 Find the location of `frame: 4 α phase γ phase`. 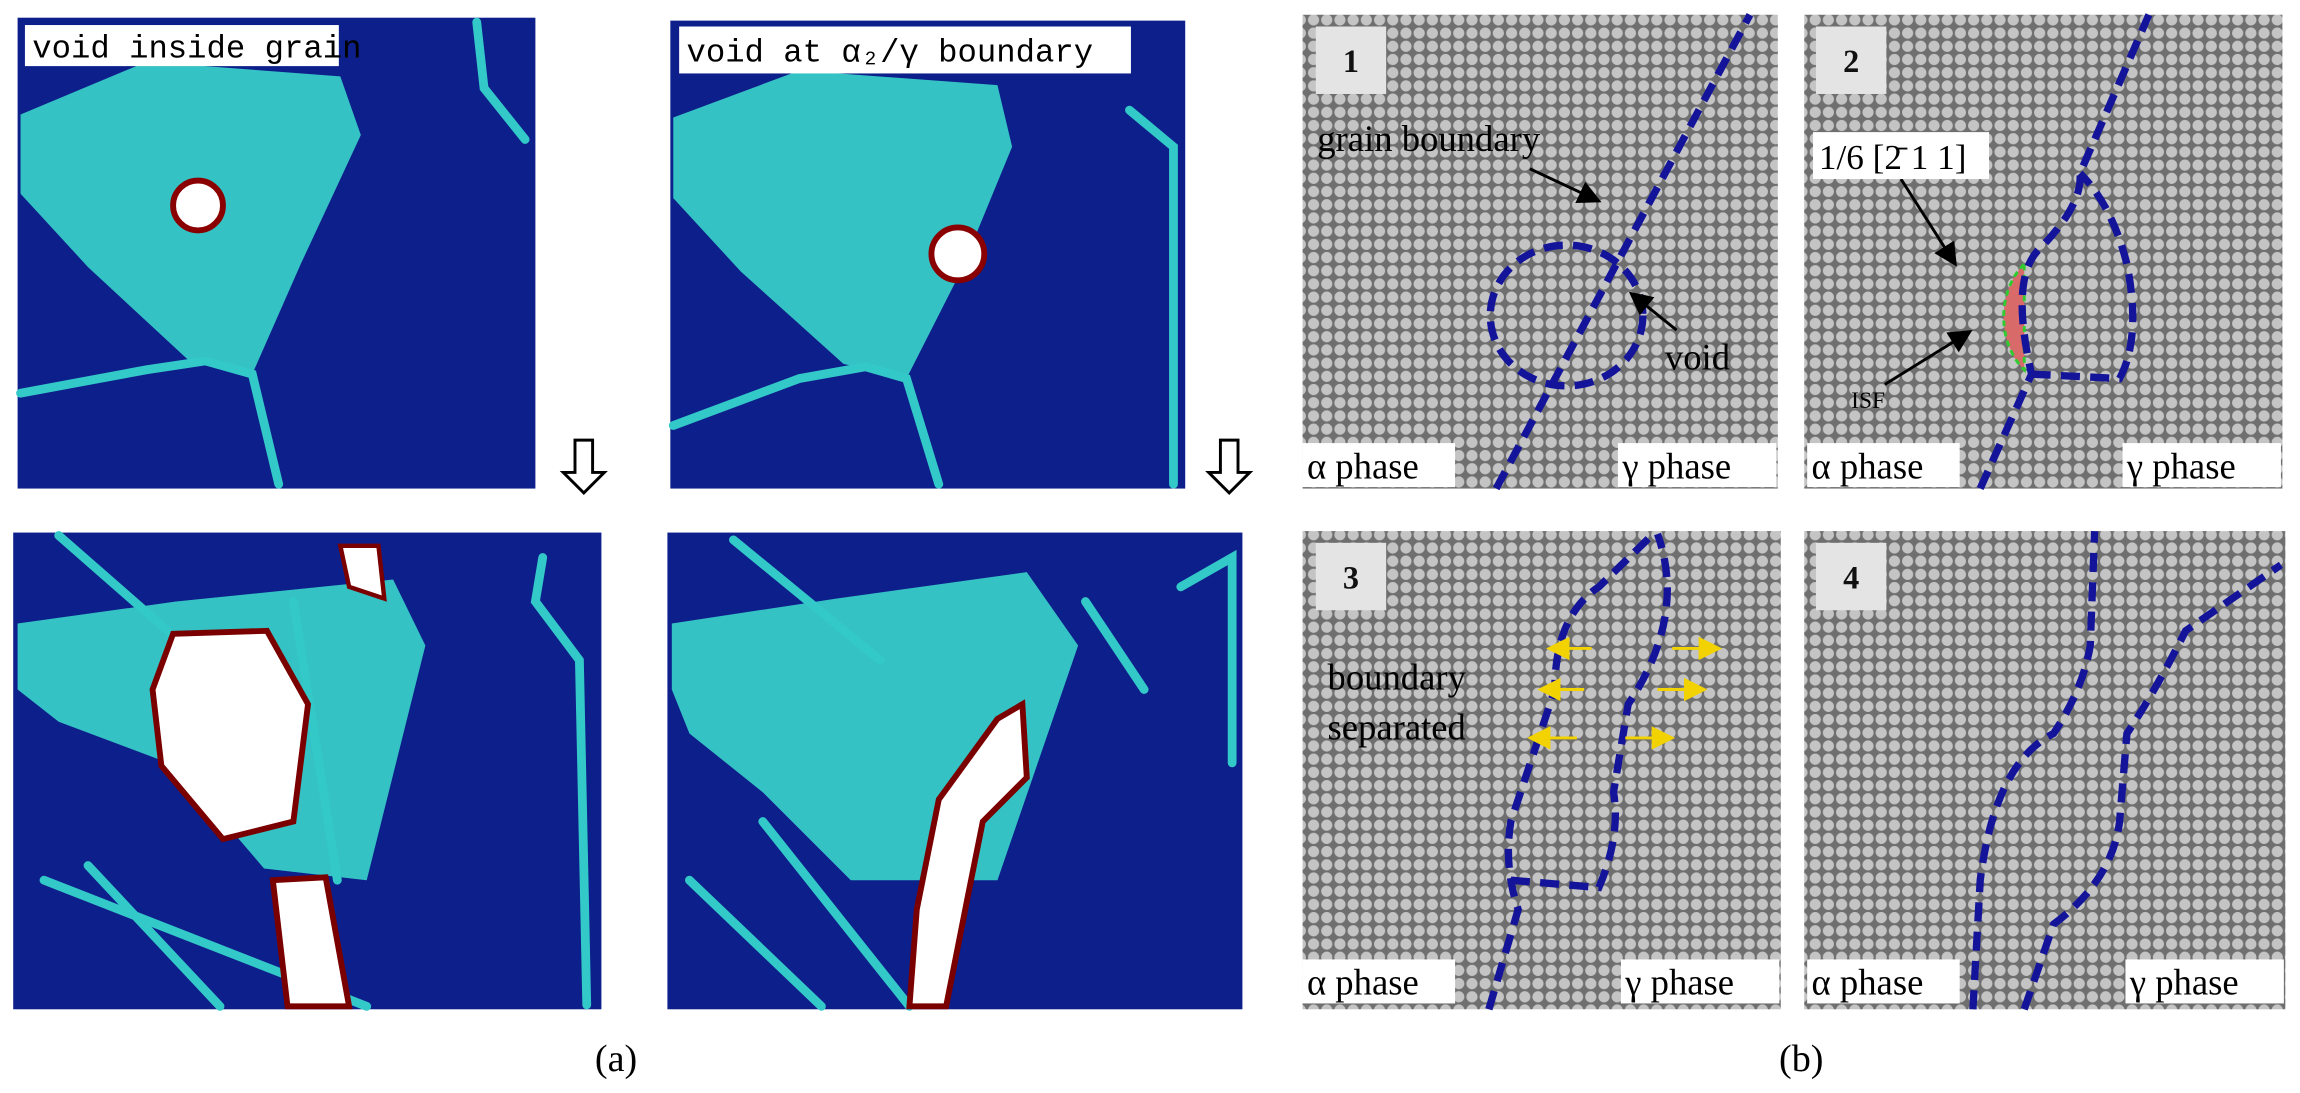

frame: 4 α phase γ phase is located at coordinates (2045, 770).